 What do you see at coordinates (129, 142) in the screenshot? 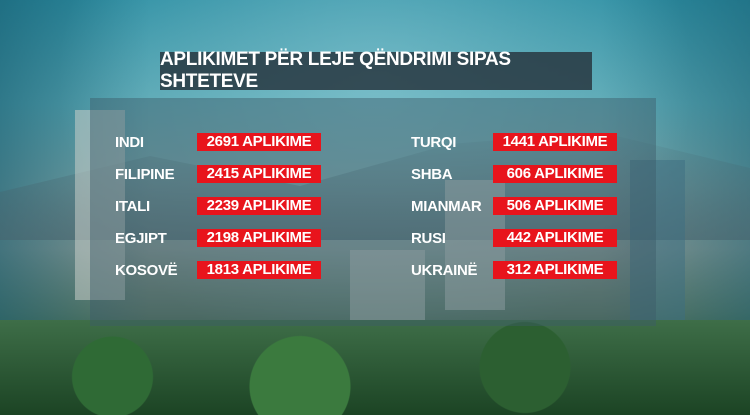
I see `country-label: INDI` at bounding box center [129, 142].